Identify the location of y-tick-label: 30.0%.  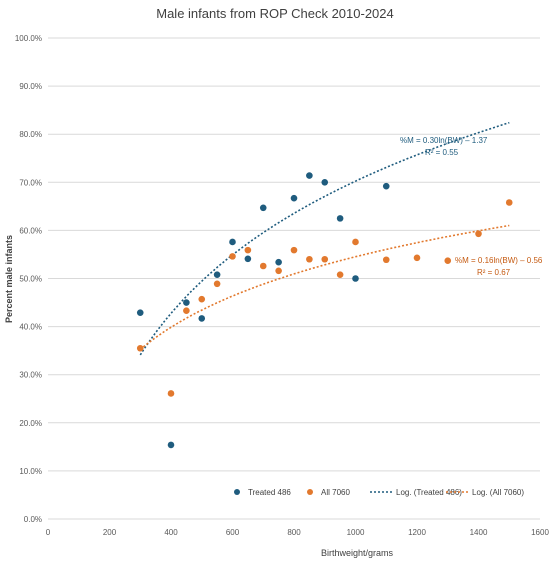
(30, 375).